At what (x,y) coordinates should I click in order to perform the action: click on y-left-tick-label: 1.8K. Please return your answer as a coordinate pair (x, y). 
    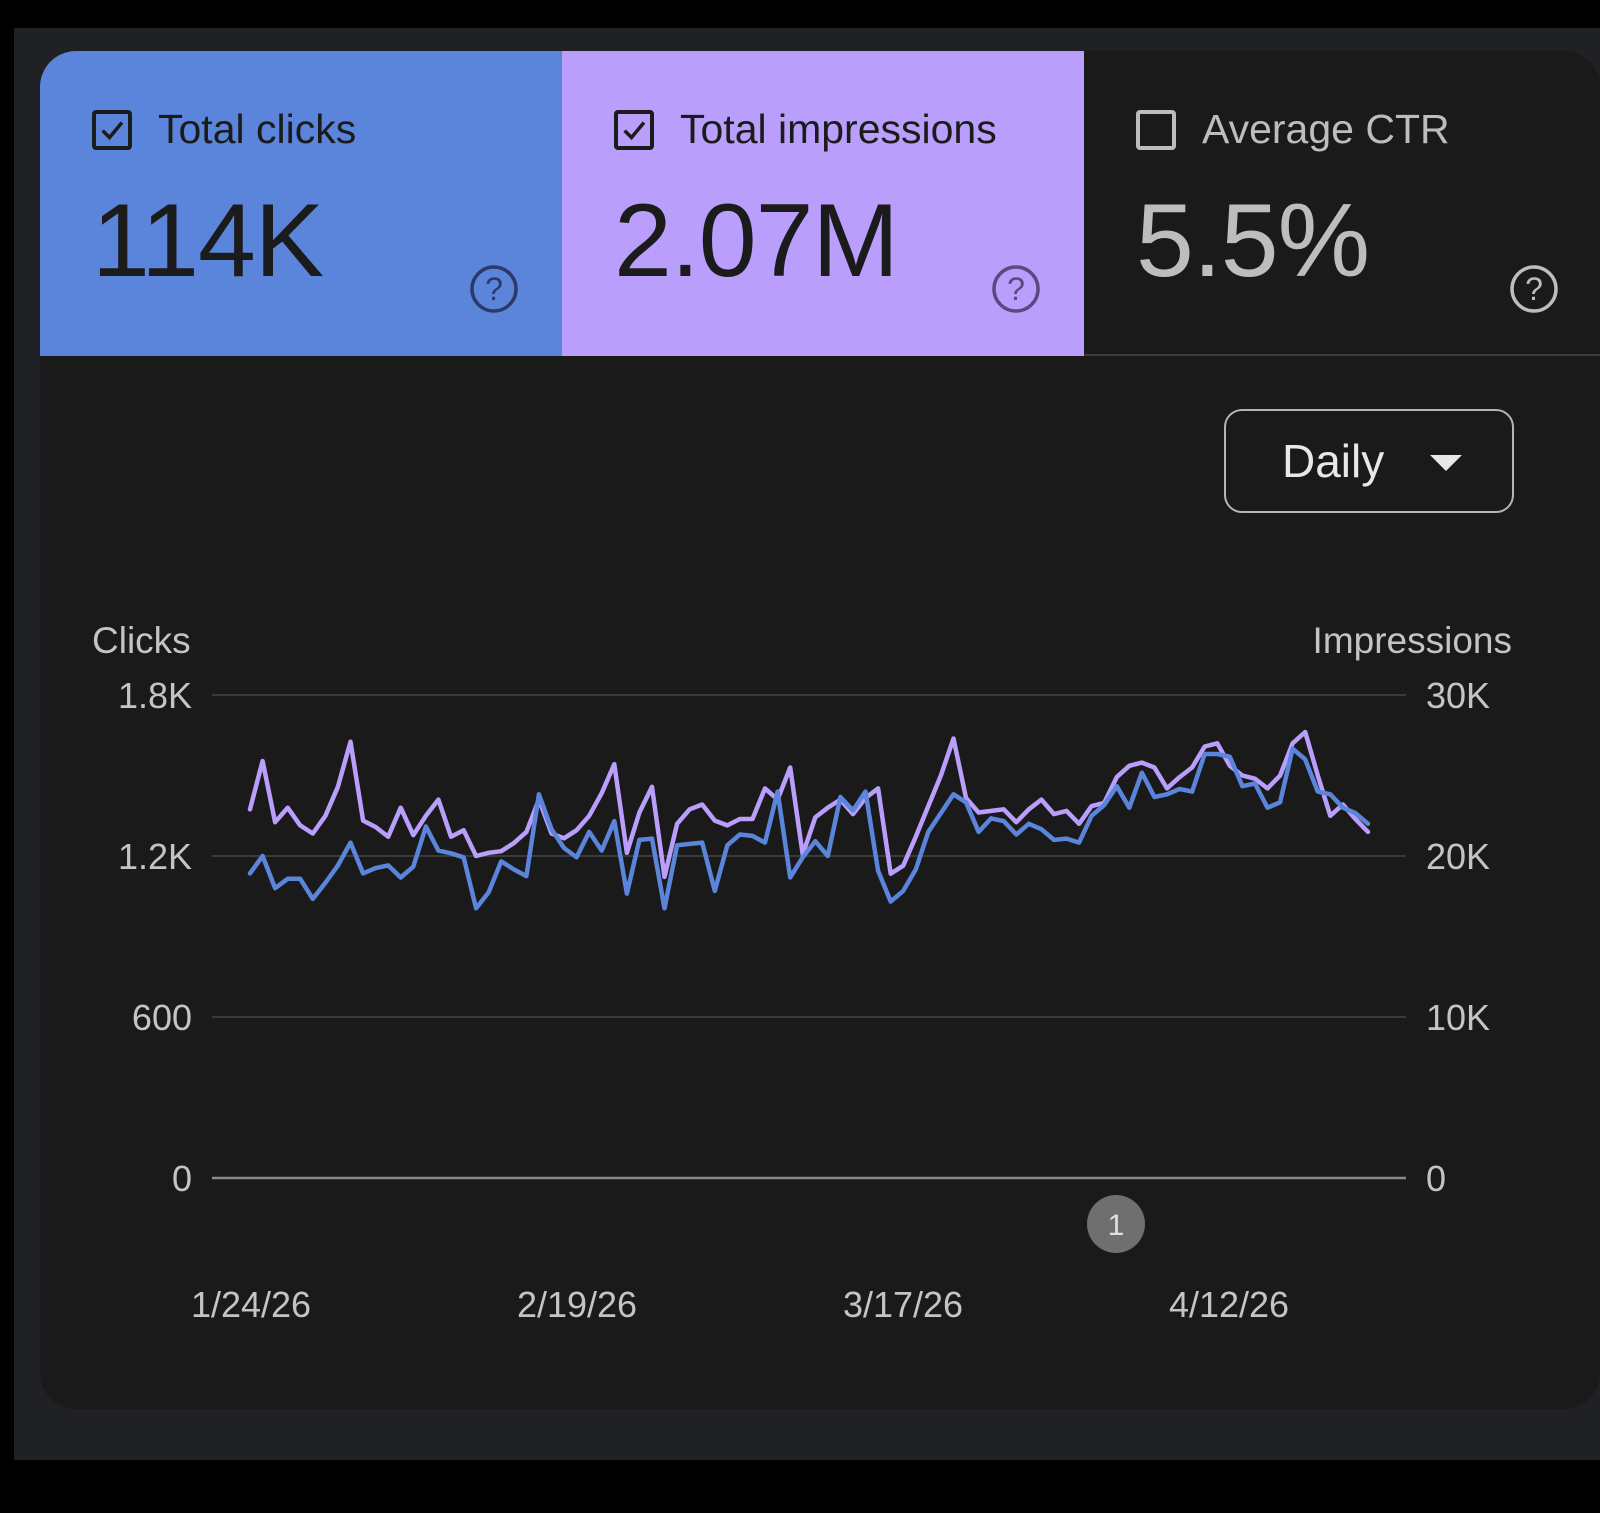
    Looking at the image, I should click on (155, 695).